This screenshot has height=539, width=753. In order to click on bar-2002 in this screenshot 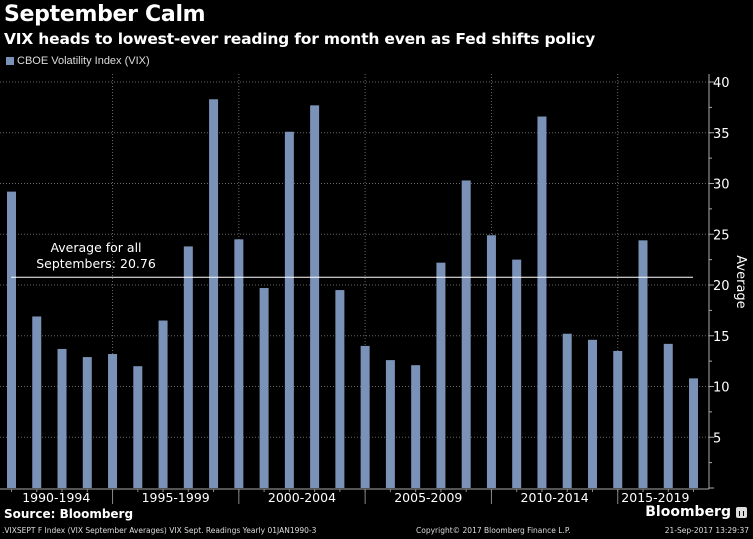, I will do `click(315, 296)`.